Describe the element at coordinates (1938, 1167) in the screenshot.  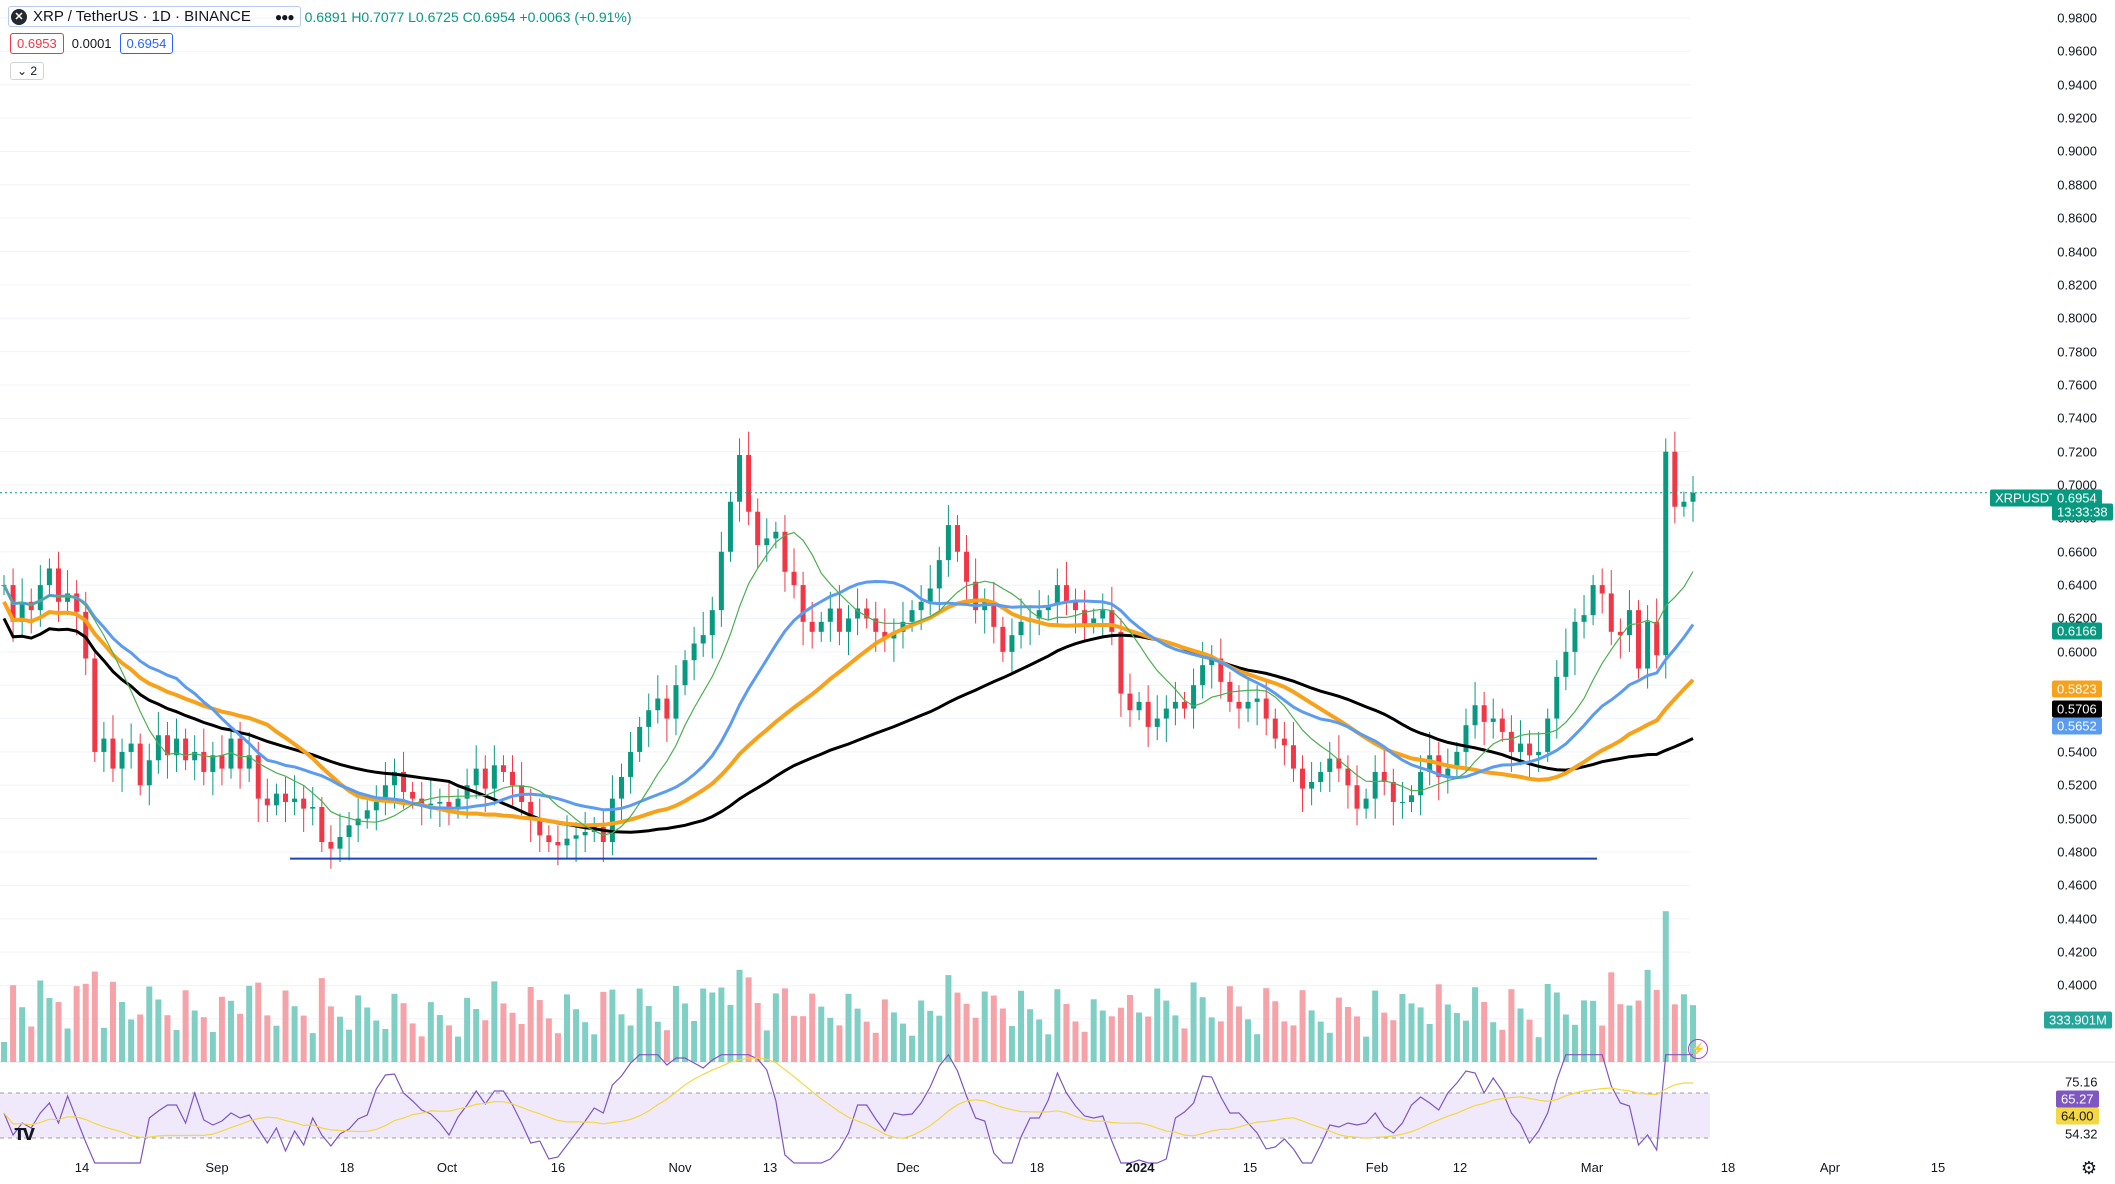
I see `time-tick-label: 15` at that location.